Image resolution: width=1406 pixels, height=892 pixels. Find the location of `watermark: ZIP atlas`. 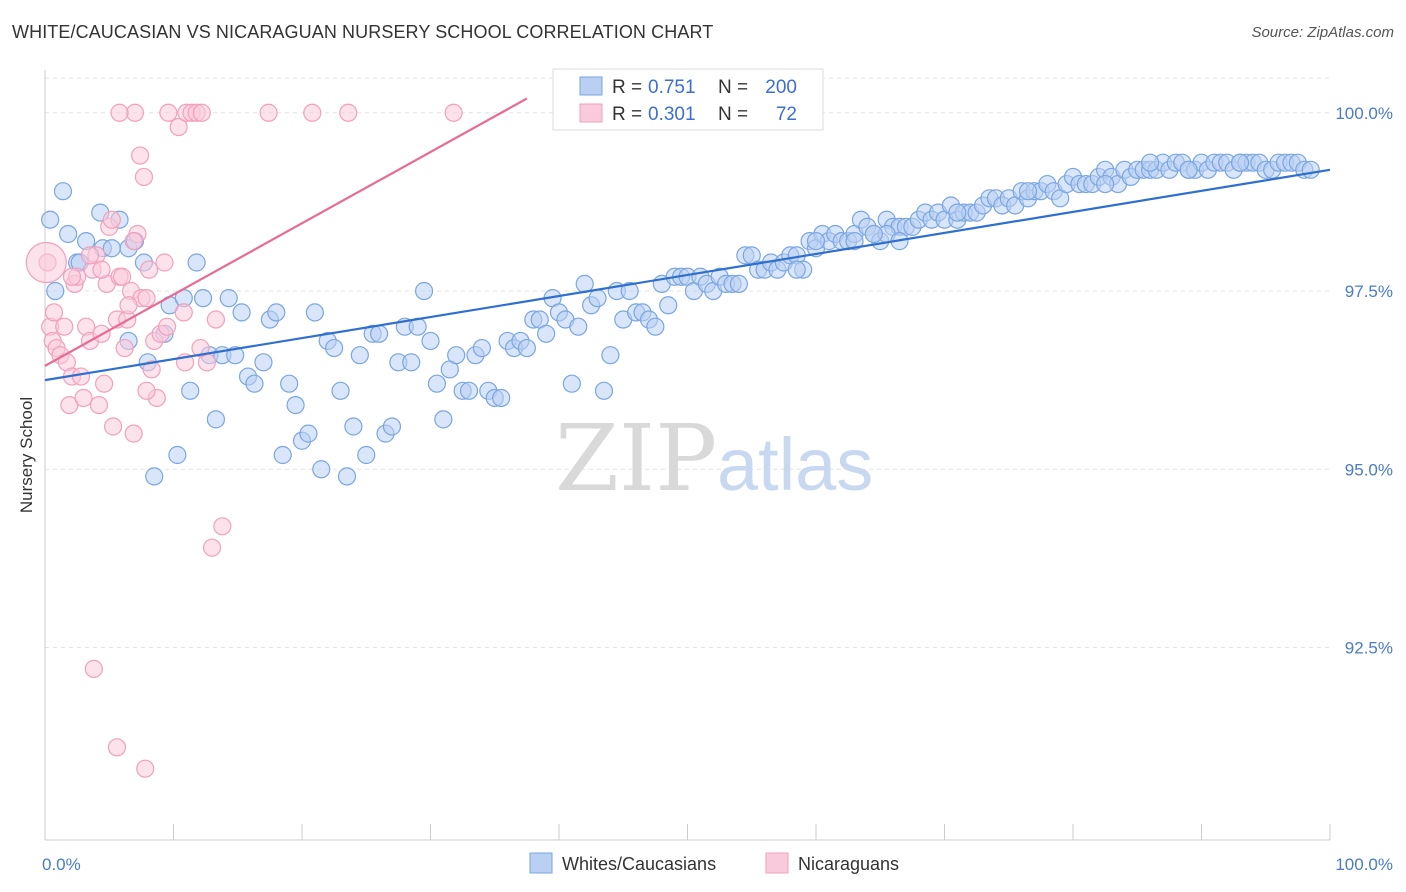

watermark: ZIP atlas is located at coordinates (714, 458).